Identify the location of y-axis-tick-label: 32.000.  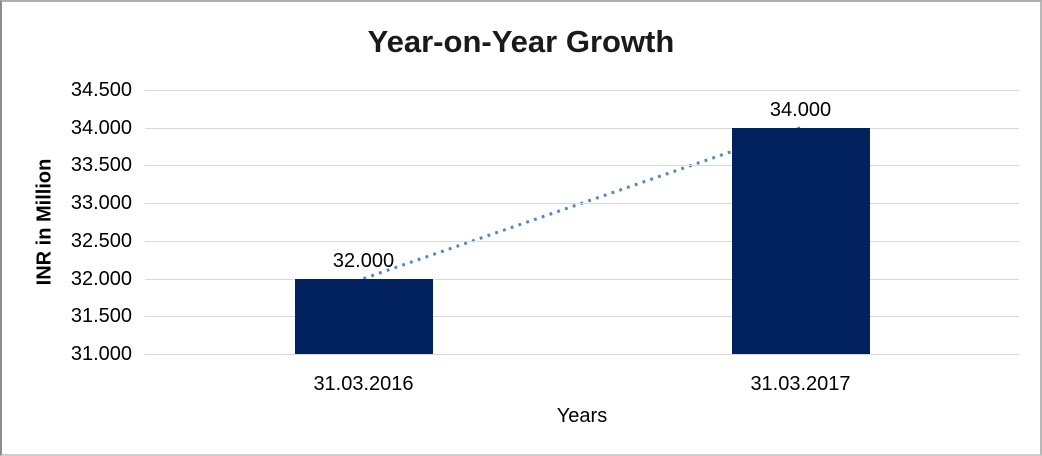
(101, 278).